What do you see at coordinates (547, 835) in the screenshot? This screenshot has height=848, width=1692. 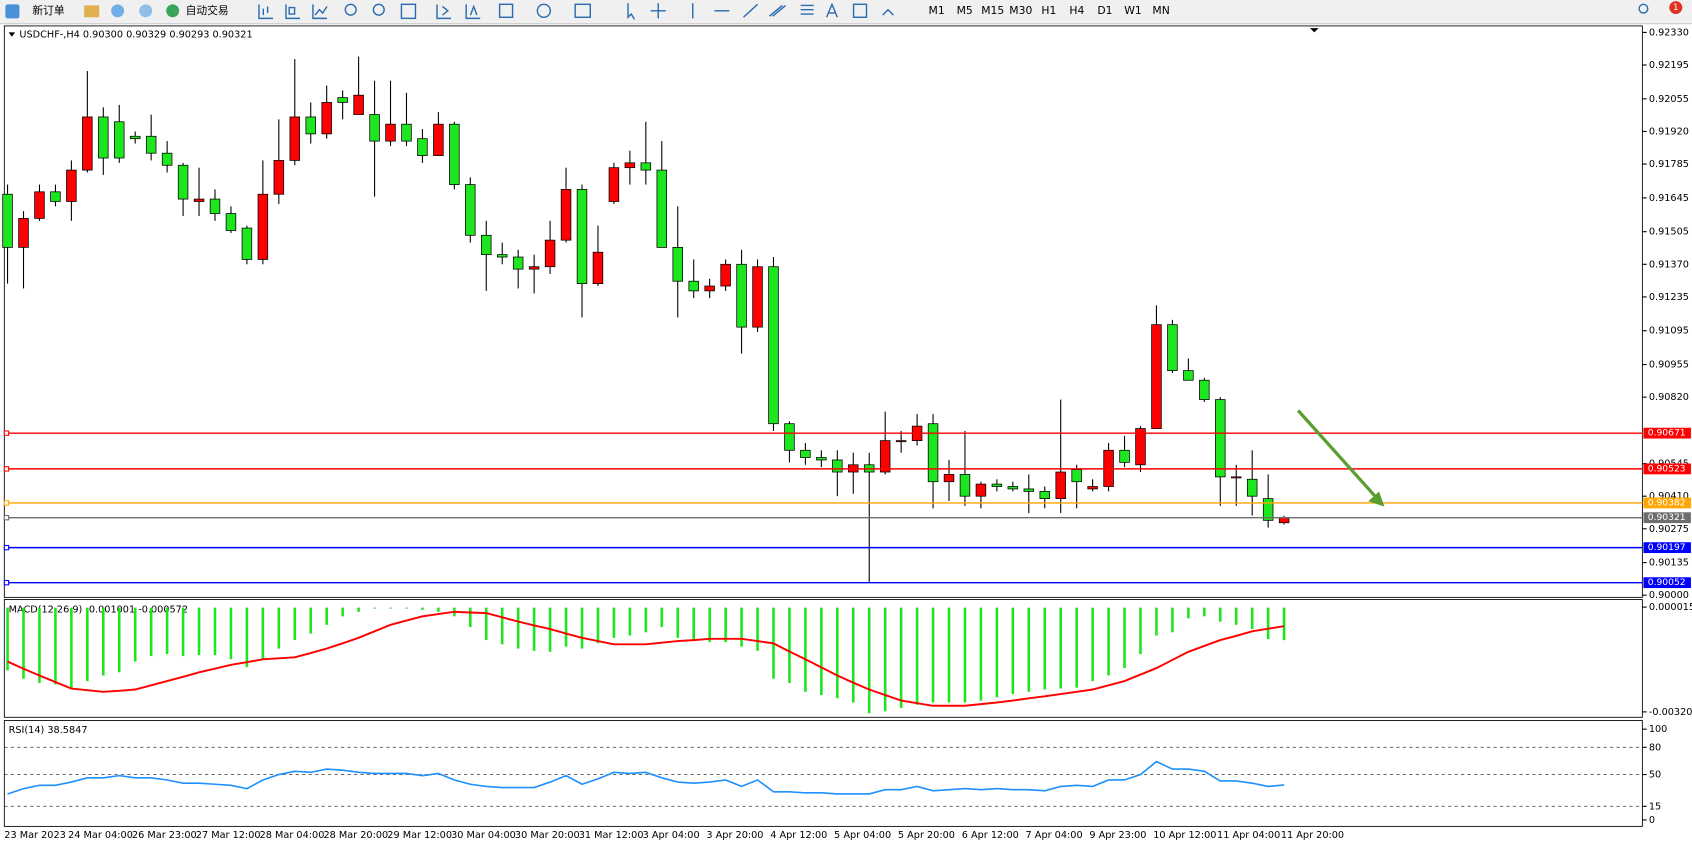 I see `x-tick-label: 30 Mar 20:00` at bounding box center [547, 835].